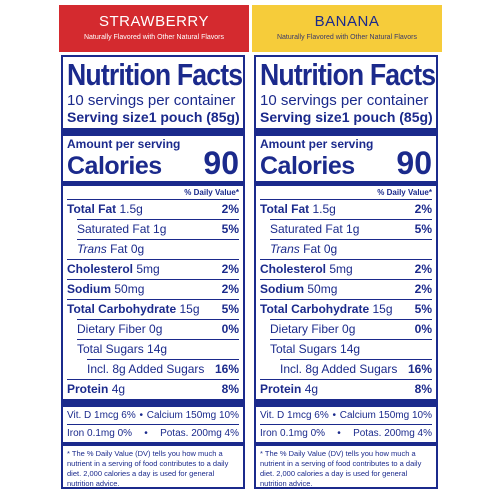  I want to click on nutrient-amount: 5mg, so click(341, 269).